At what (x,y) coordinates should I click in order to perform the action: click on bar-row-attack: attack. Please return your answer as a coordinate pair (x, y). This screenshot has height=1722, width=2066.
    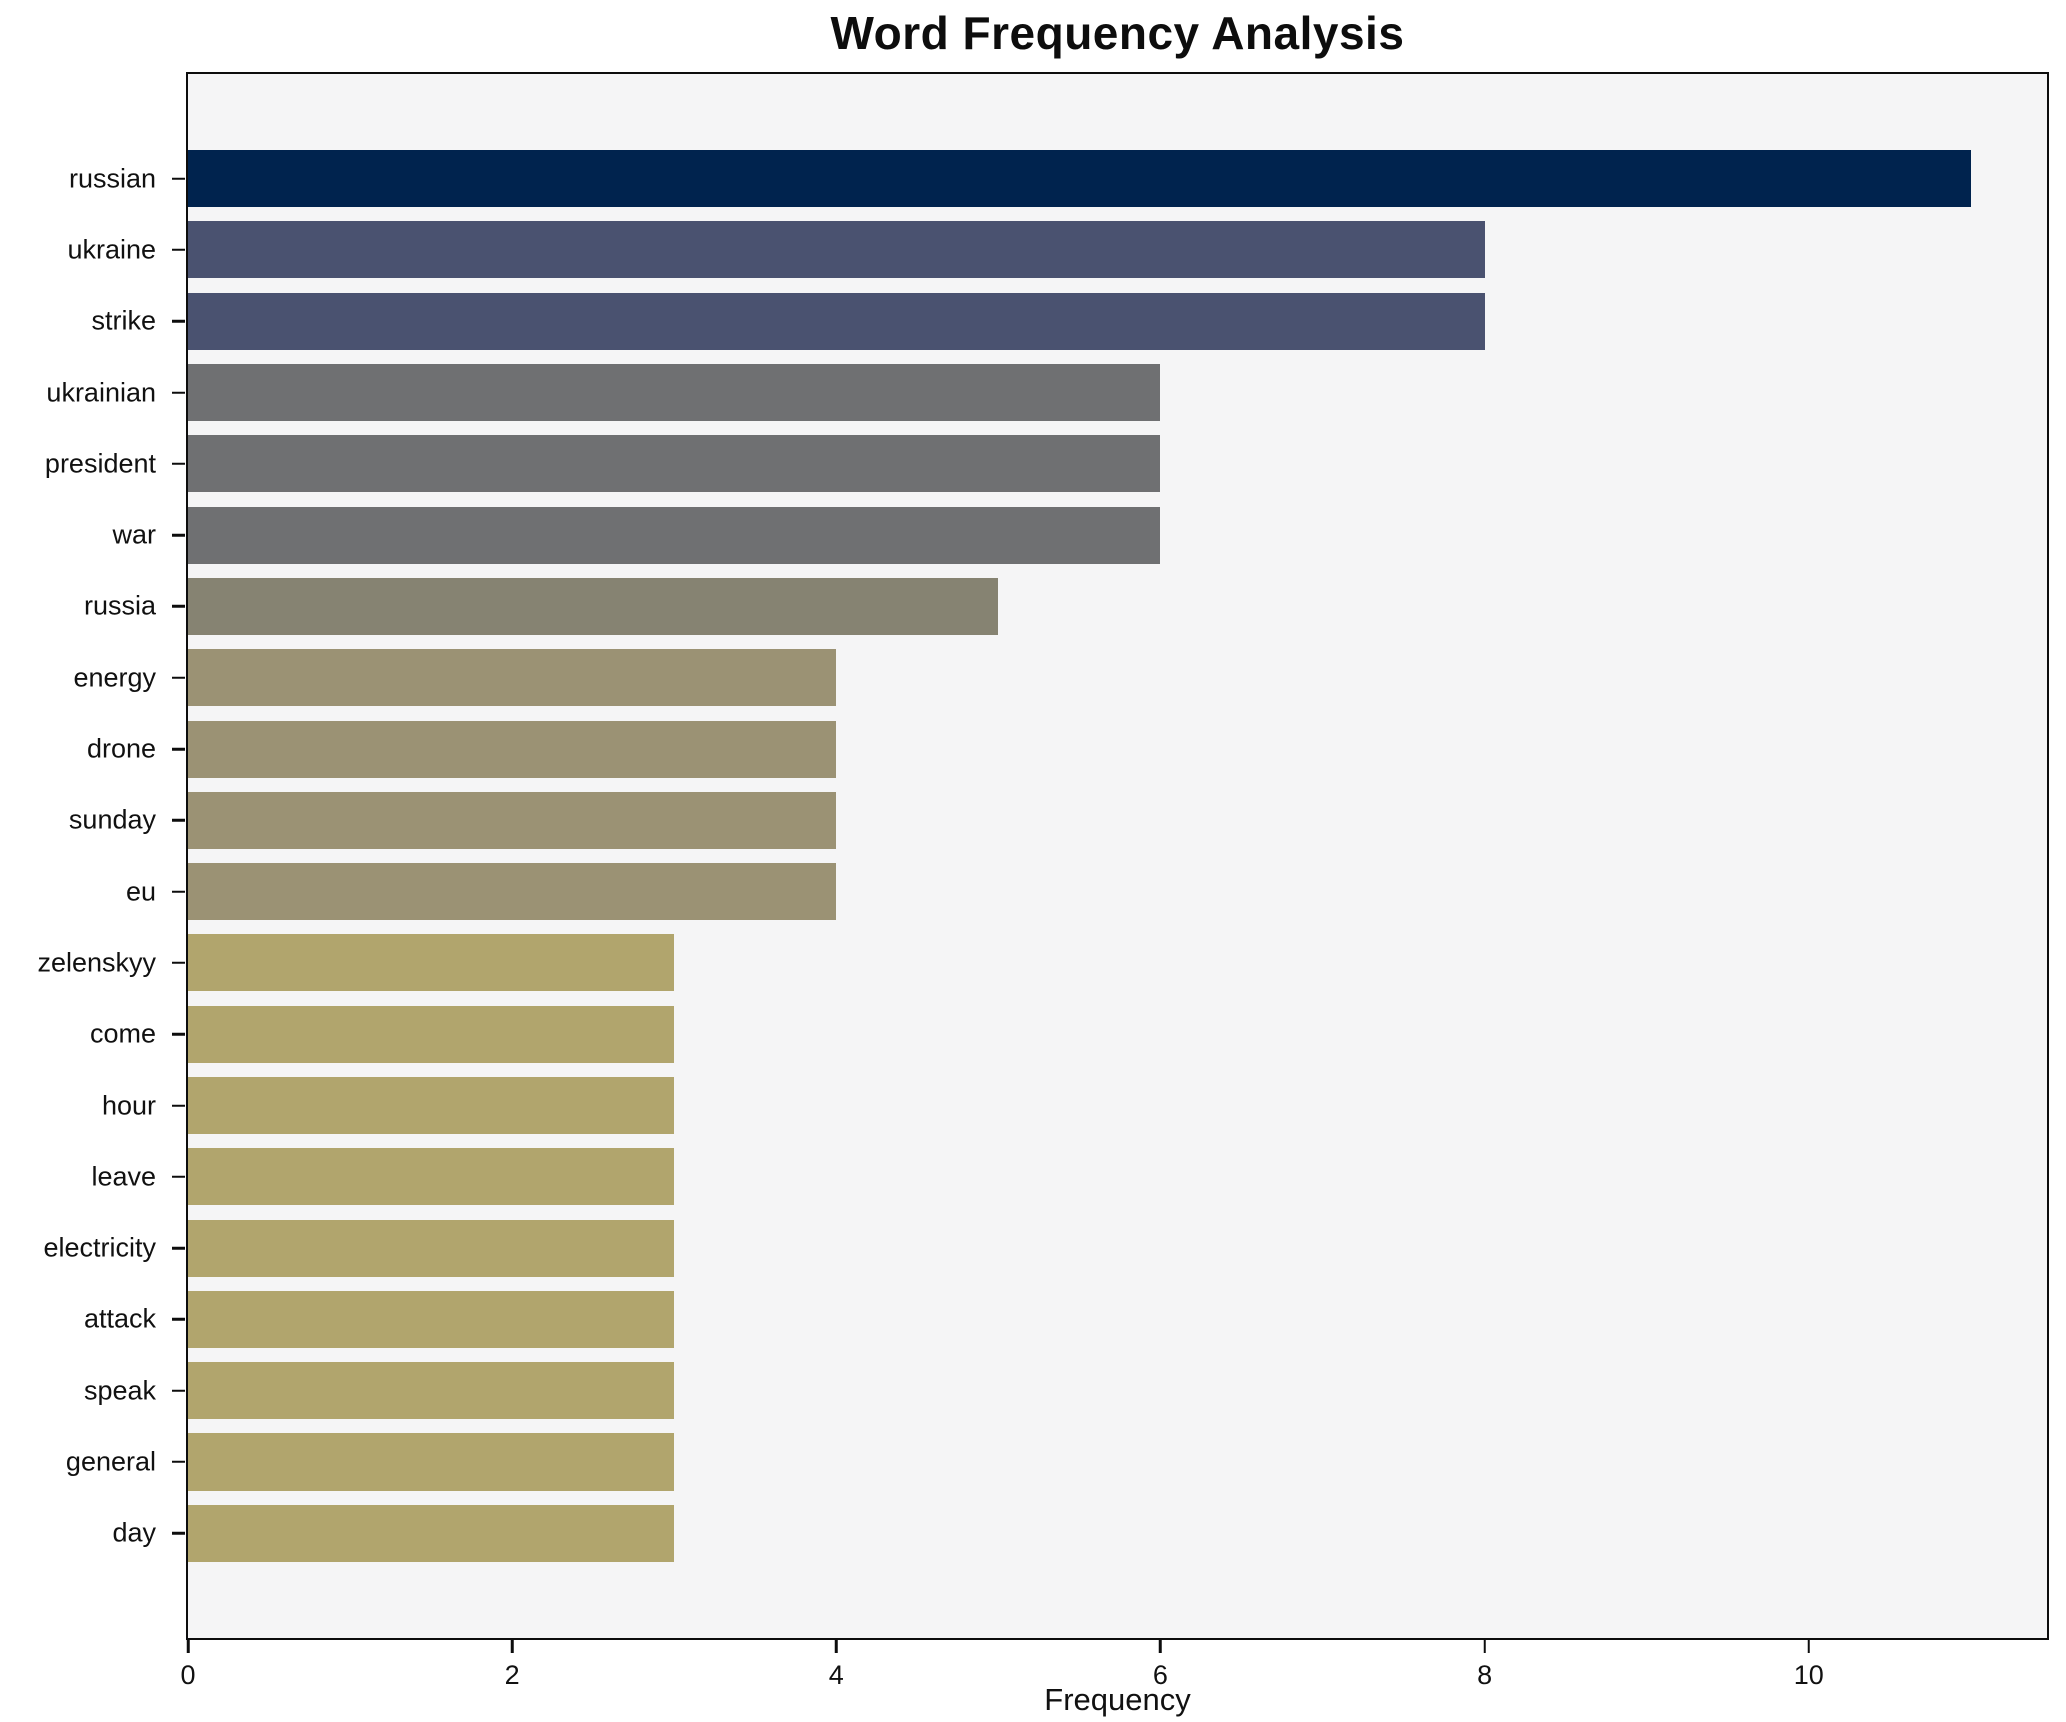
    Looking at the image, I should click on (1065, 1319).